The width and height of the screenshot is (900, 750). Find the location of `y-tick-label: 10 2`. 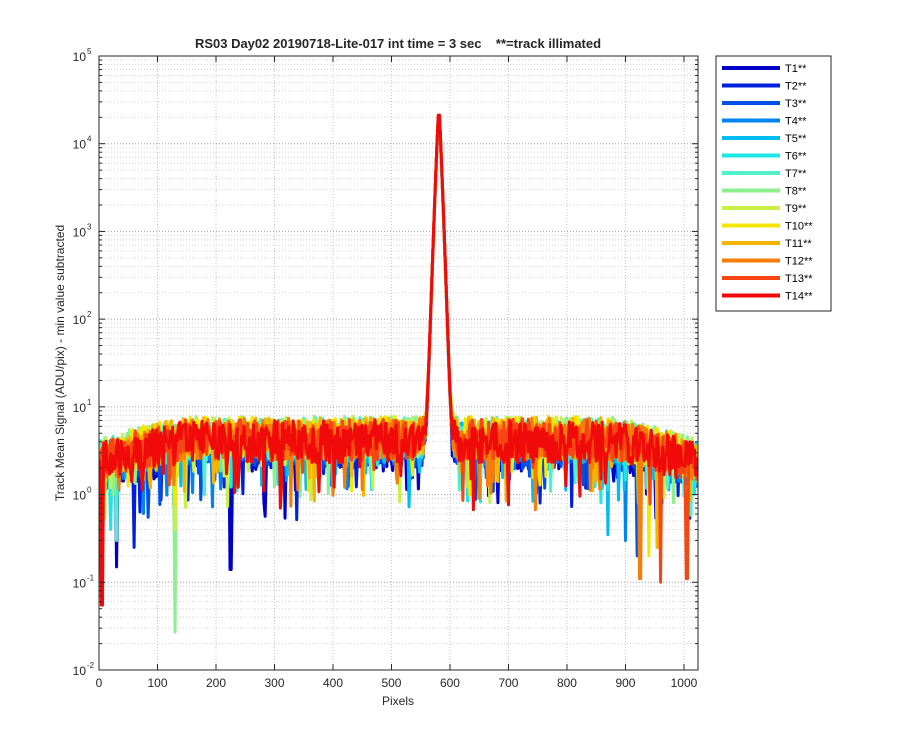

y-tick-label: 10 2 is located at coordinates (82, 318).